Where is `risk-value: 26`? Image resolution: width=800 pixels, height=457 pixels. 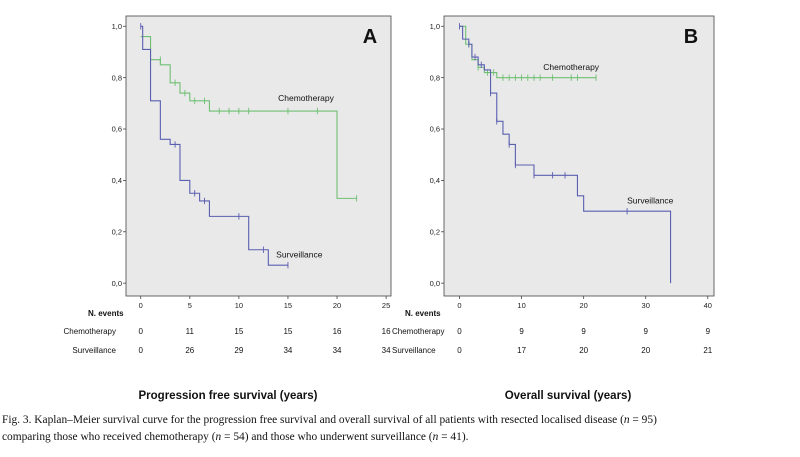 risk-value: 26 is located at coordinates (189, 350).